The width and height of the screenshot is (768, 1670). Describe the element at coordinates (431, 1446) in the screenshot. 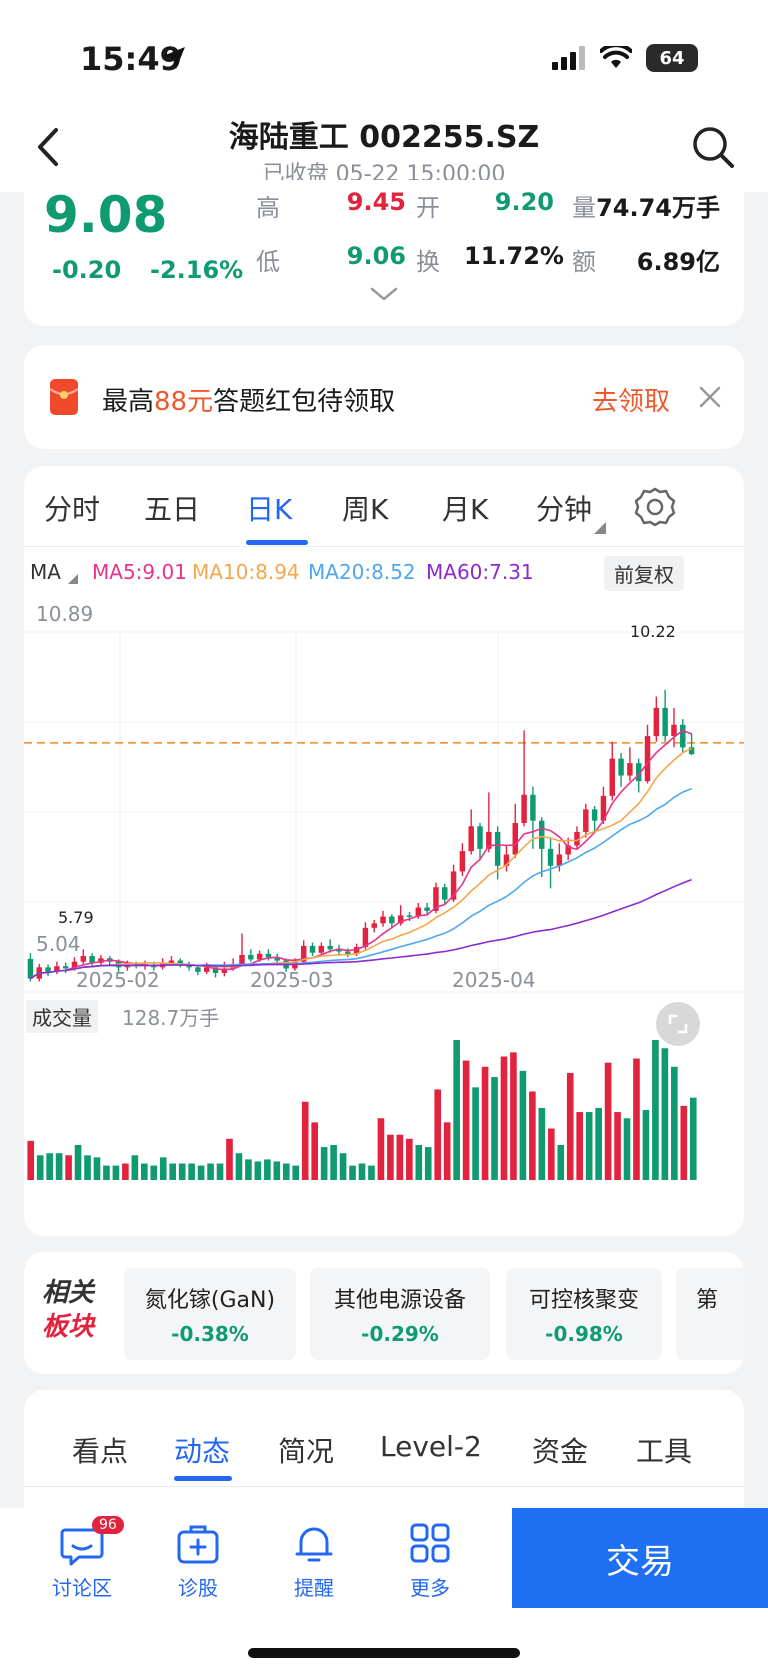

I see `tab-level2: Level-2` at that location.